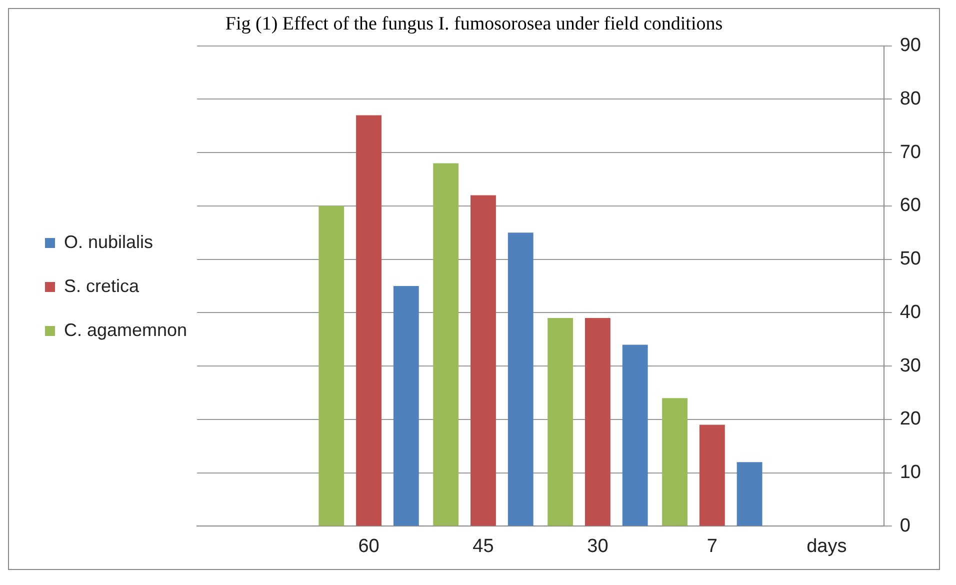 This screenshot has height=585, width=956. I want to click on x-tick-label: 30, so click(597, 546).